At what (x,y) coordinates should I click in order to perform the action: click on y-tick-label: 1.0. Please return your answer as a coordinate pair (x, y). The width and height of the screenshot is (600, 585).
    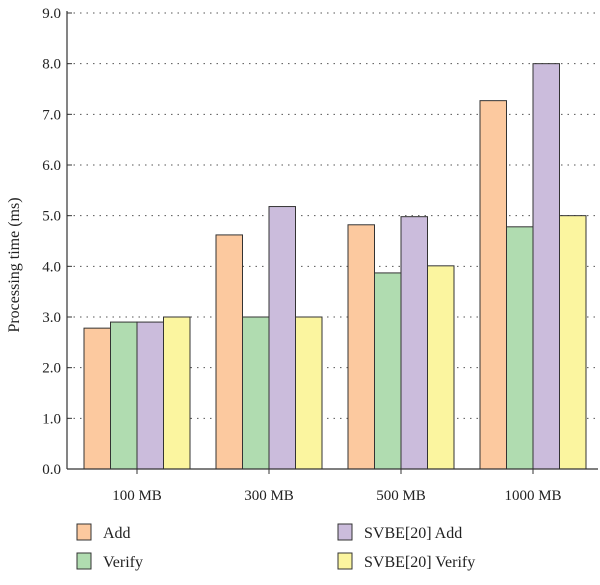
    Looking at the image, I should click on (51, 419).